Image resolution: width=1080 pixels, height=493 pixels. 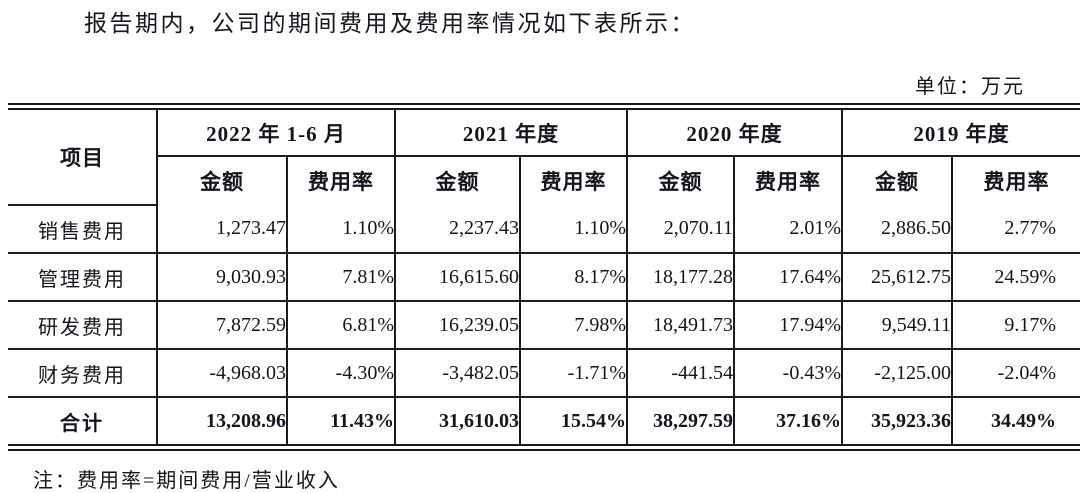 What do you see at coordinates (788, 229) in the screenshot?
I see `rate-cell: 2.01%` at bounding box center [788, 229].